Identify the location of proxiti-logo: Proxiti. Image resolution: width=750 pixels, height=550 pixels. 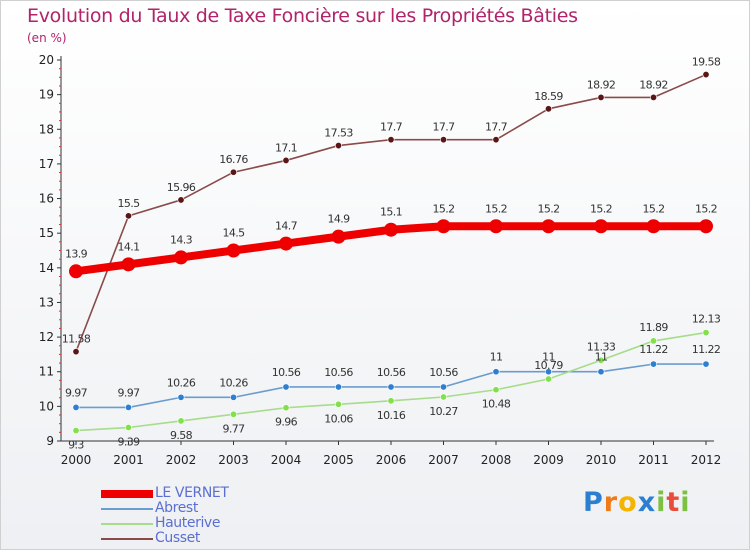
(637, 502).